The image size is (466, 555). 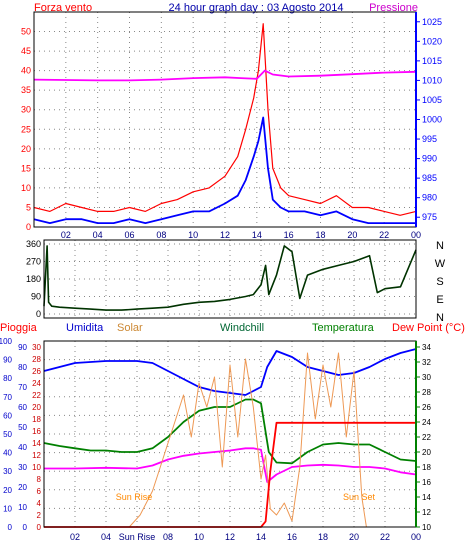 I want to click on y-umidita-tick-label: 50, so click(x=22, y=427).